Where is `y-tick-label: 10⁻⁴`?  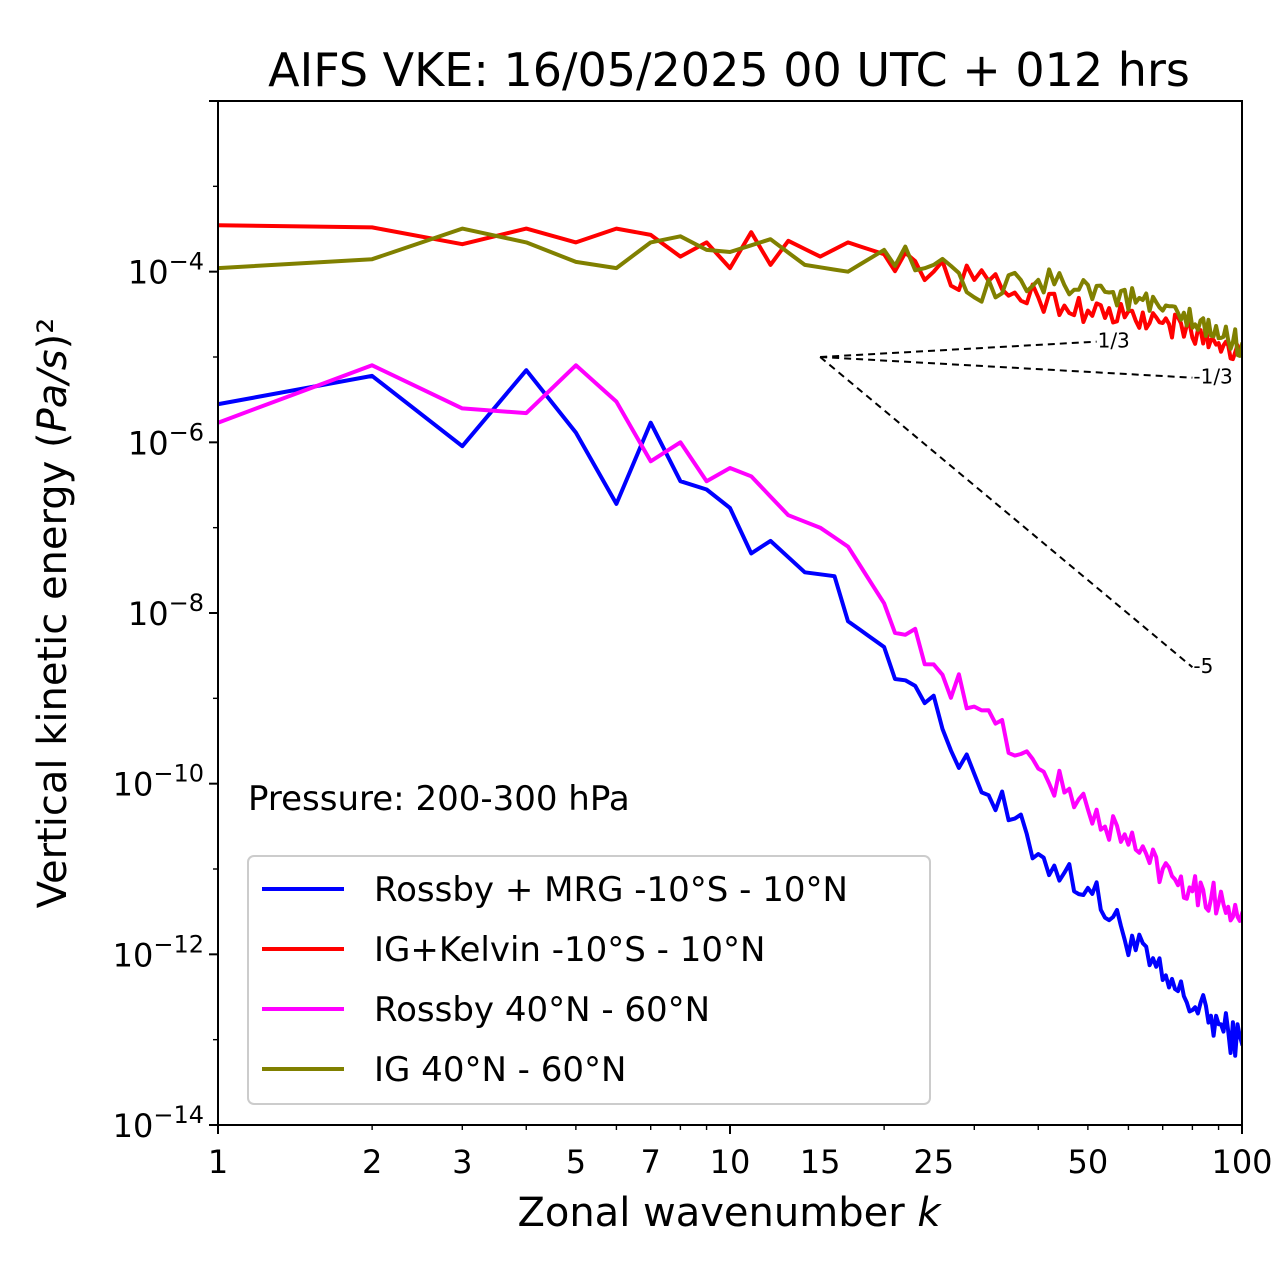 y-tick-label: 10⁻⁴ is located at coordinates (166, 270).